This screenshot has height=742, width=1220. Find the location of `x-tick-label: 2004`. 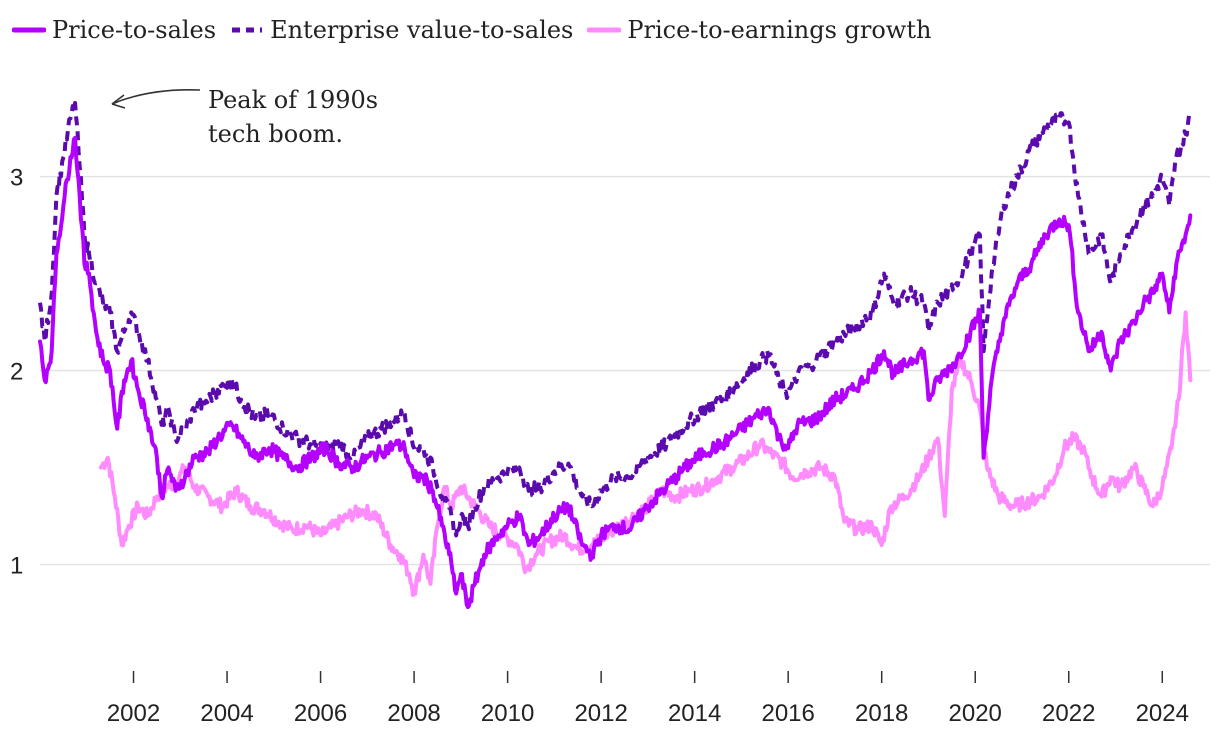

x-tick-label: 2004 is located at coordinates (226, 713).